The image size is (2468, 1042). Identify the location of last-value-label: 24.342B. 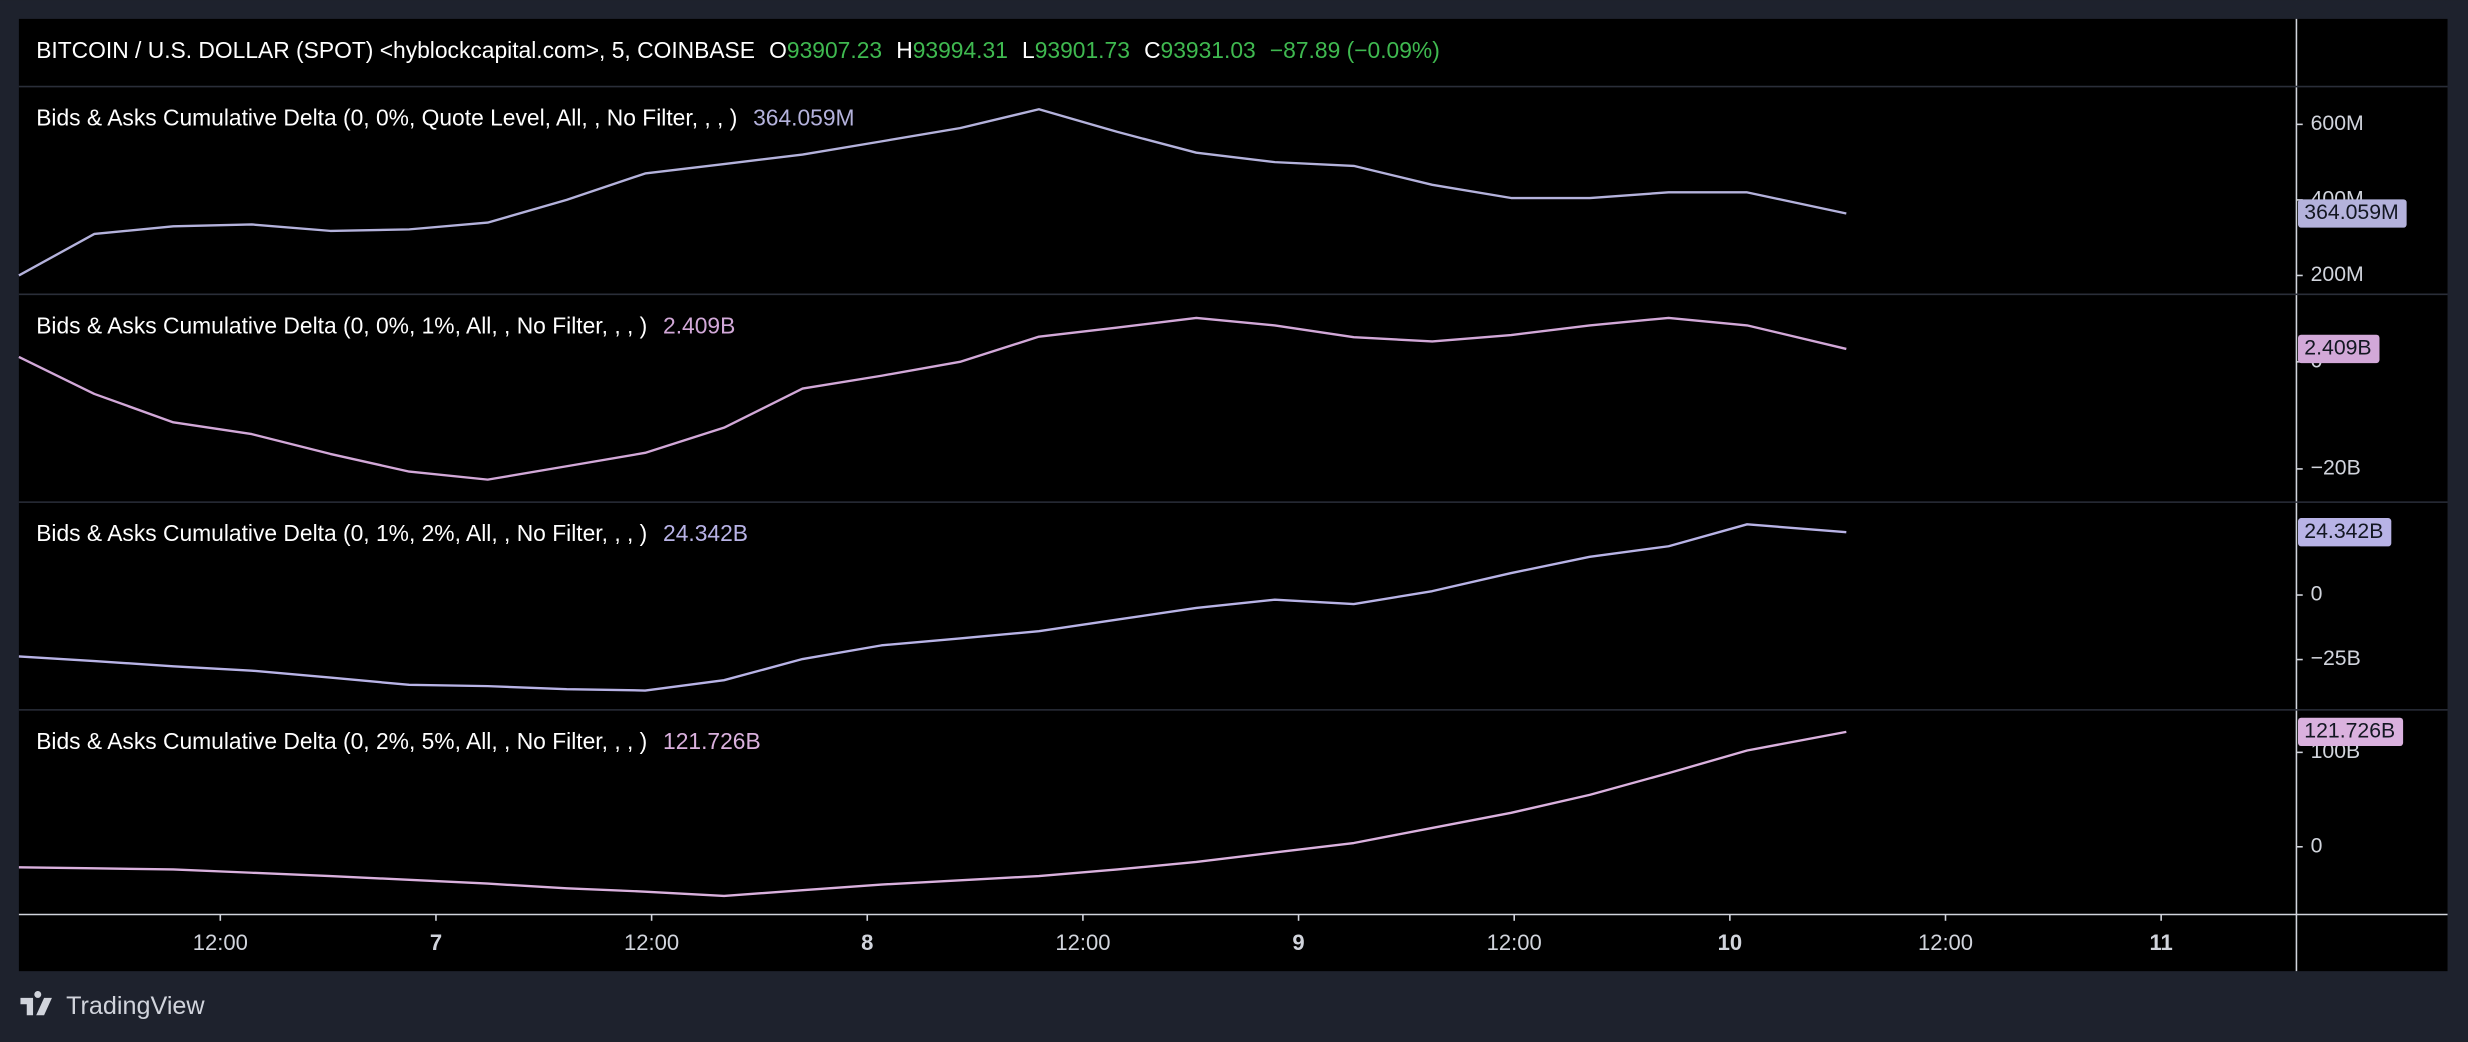
(2343, 531).